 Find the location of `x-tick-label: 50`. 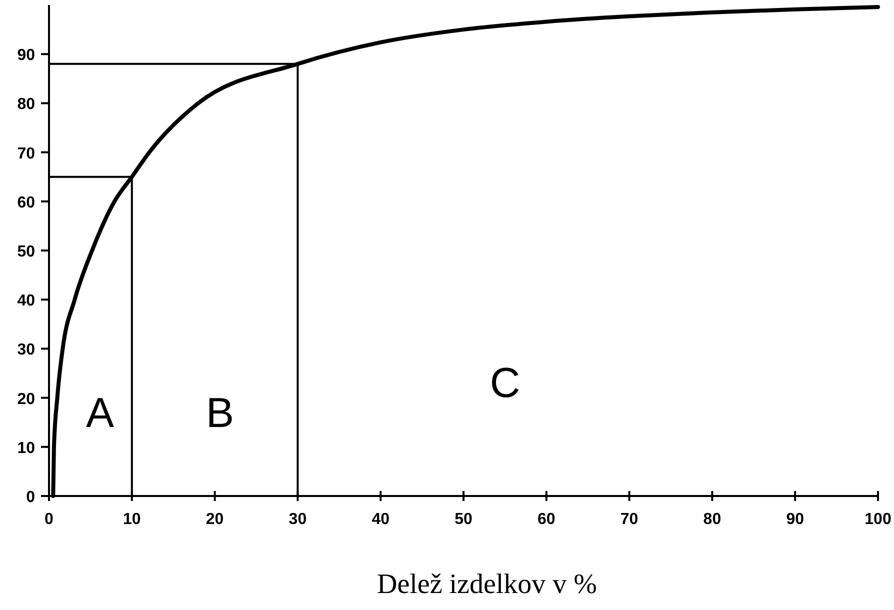

x-tick-label: 50 is located at coordinates (463, 519).